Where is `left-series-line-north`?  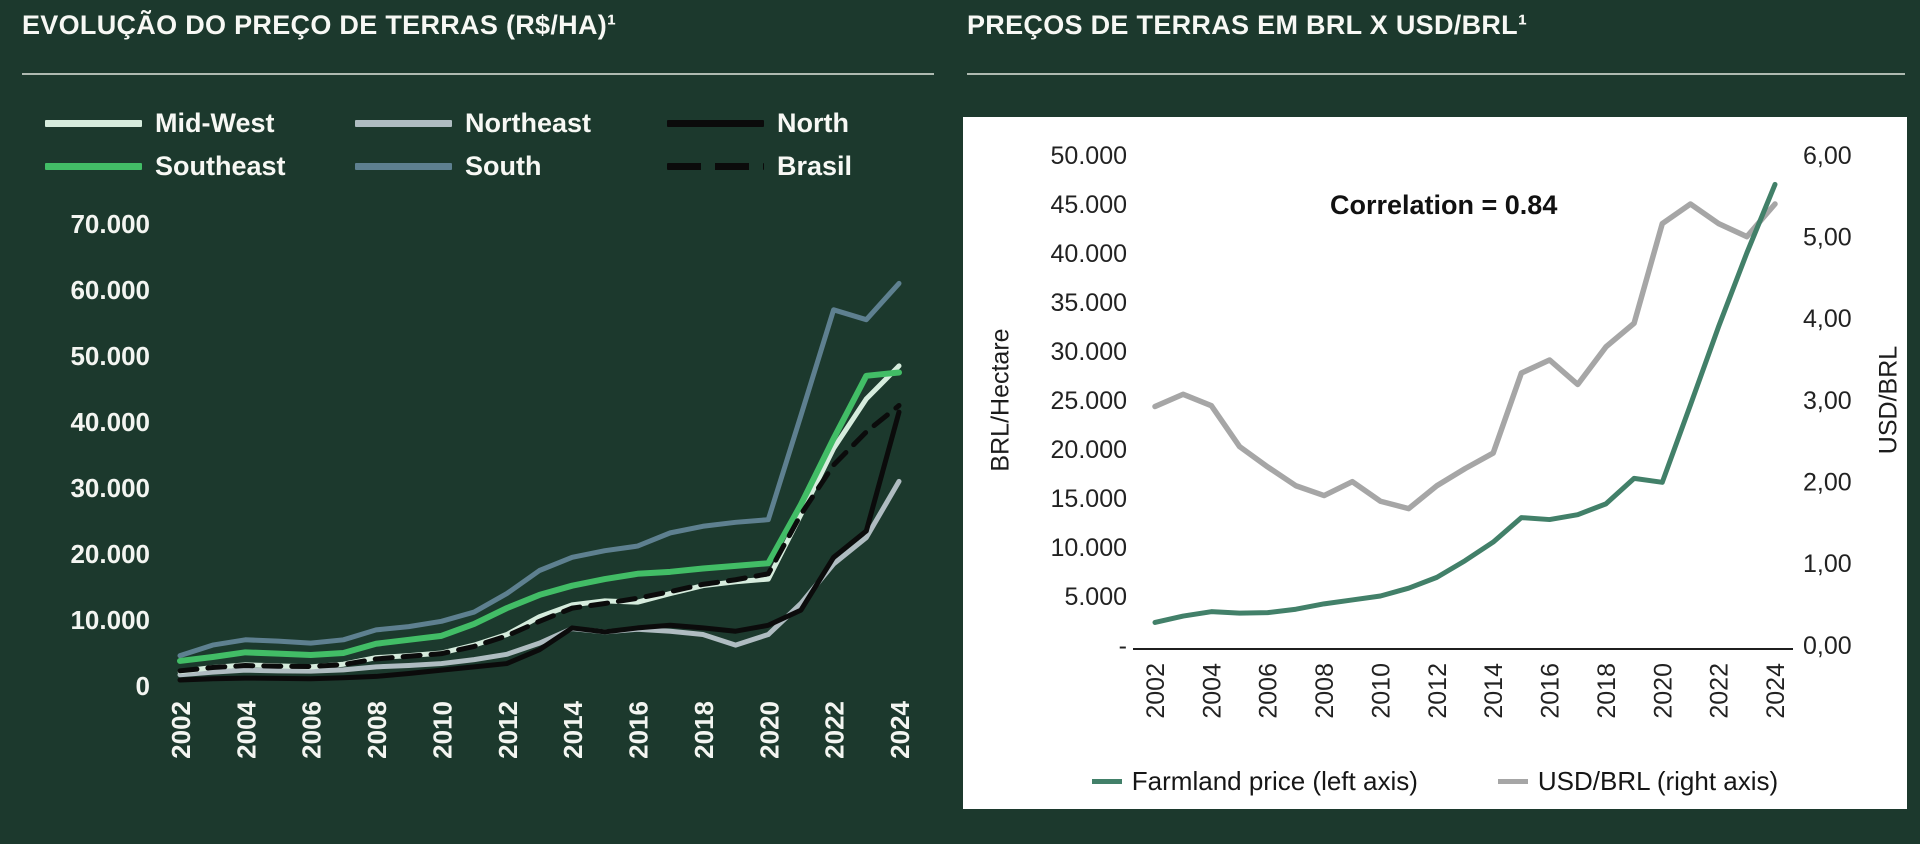
left-series-line-north is located at coordinates (539, 546).